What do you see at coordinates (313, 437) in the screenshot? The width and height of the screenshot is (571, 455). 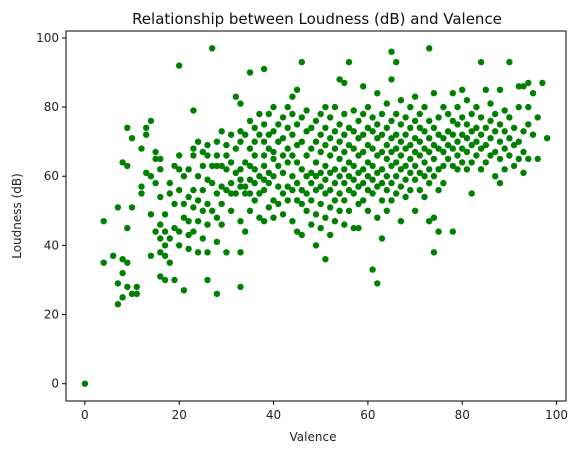 I see `x-axis-label: Valence` at bounding box center [313, 437].